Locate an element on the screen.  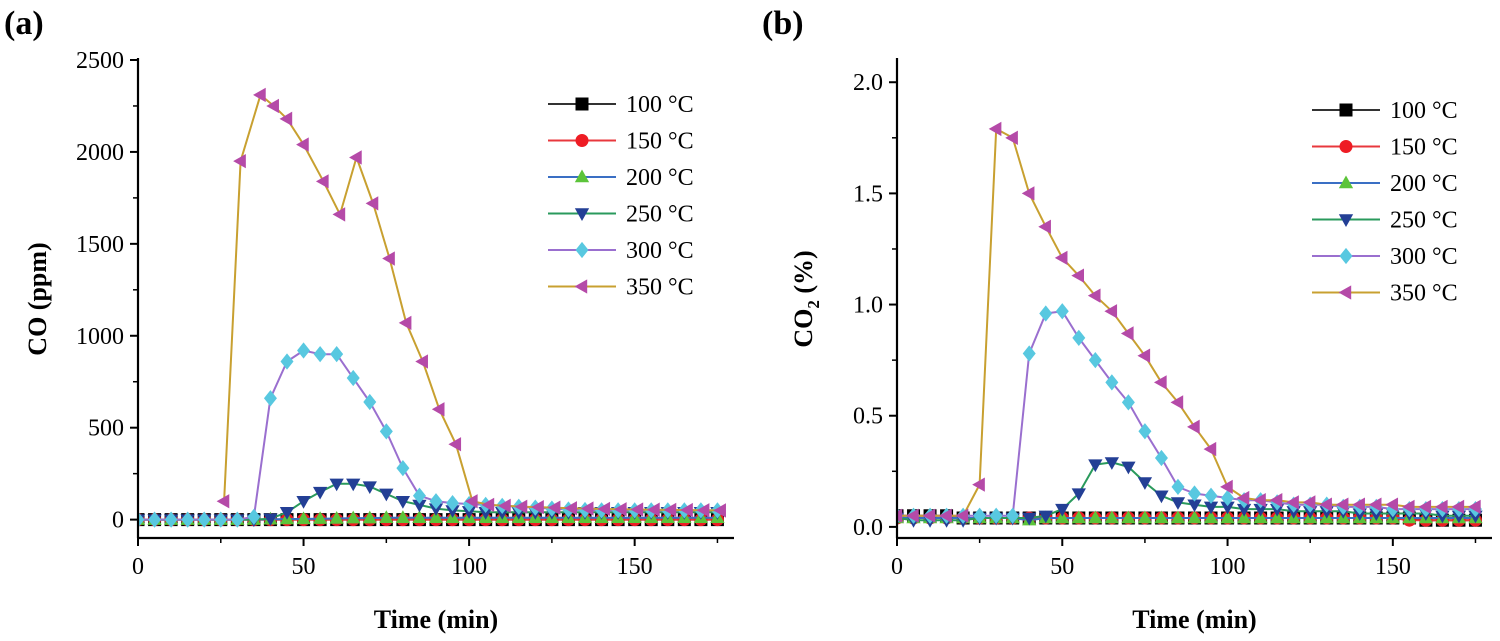
legend-label-a-5: 350 °C is located at coordinates (660, 288).